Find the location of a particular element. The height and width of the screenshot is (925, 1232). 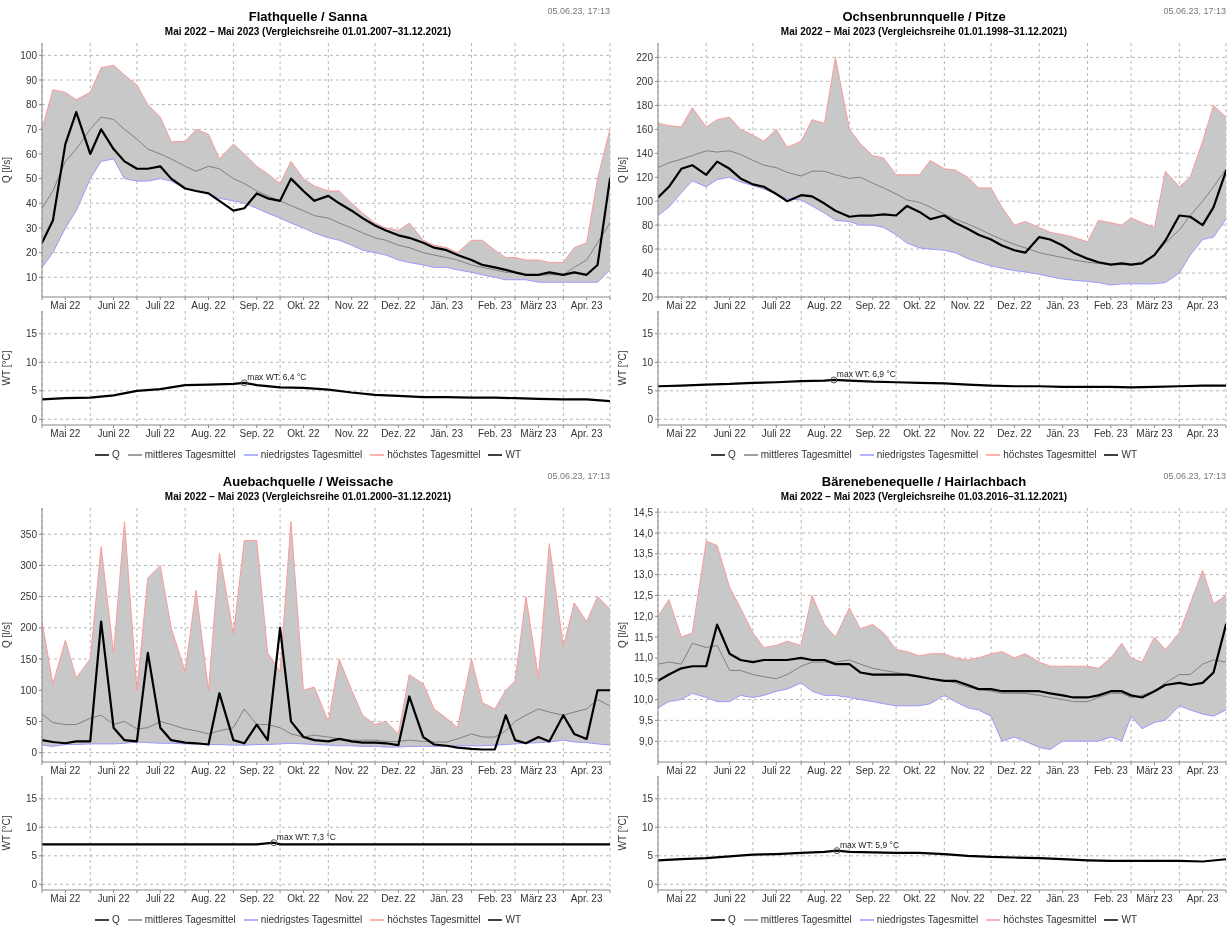

y-tick-label: 14,5 is located at coordinates (643, 512).